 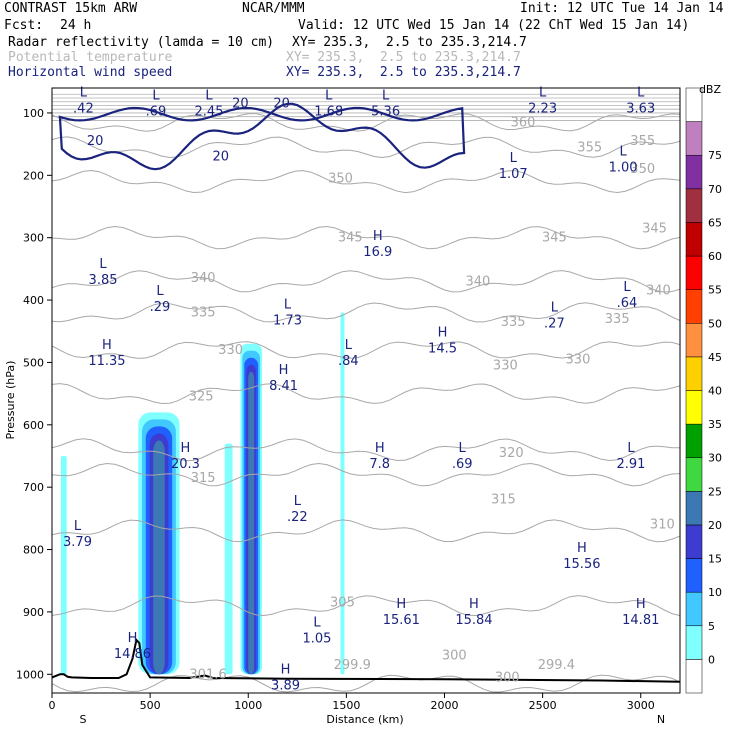 I want to click on theta-contour-label: 299.4, so click(x=556, y=665).